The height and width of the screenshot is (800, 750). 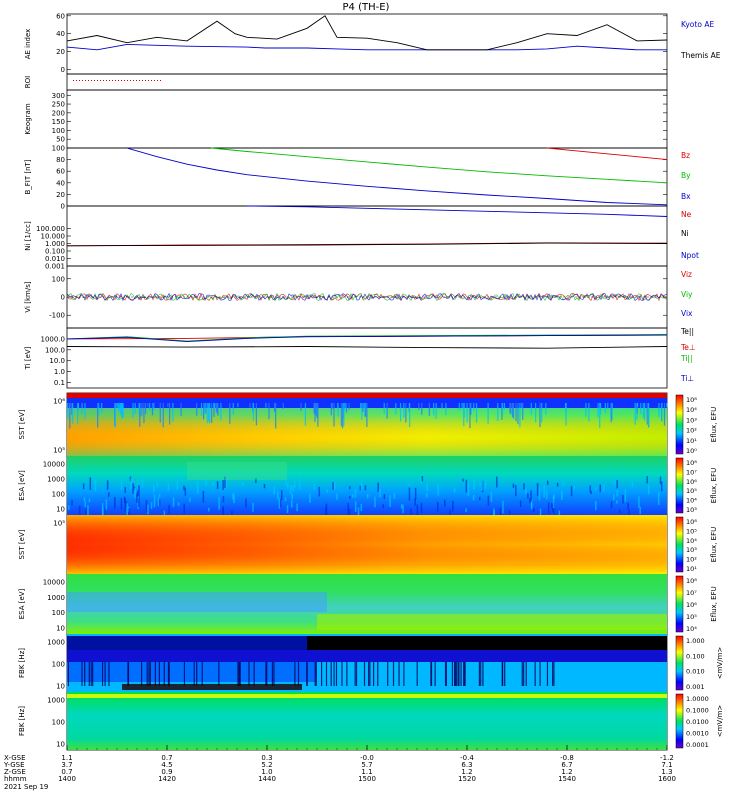 I want to click on fbk-e-mid-band, so click(x=192, y=672).